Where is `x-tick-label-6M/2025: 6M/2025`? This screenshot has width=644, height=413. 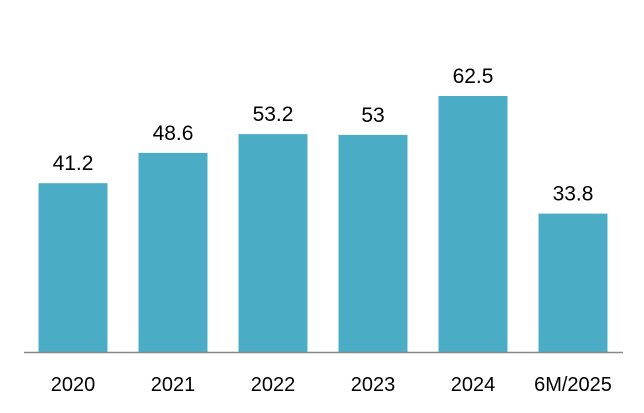
x-tick-label-6M/2025: 6M/2025 is located at coordinates (573, 385).